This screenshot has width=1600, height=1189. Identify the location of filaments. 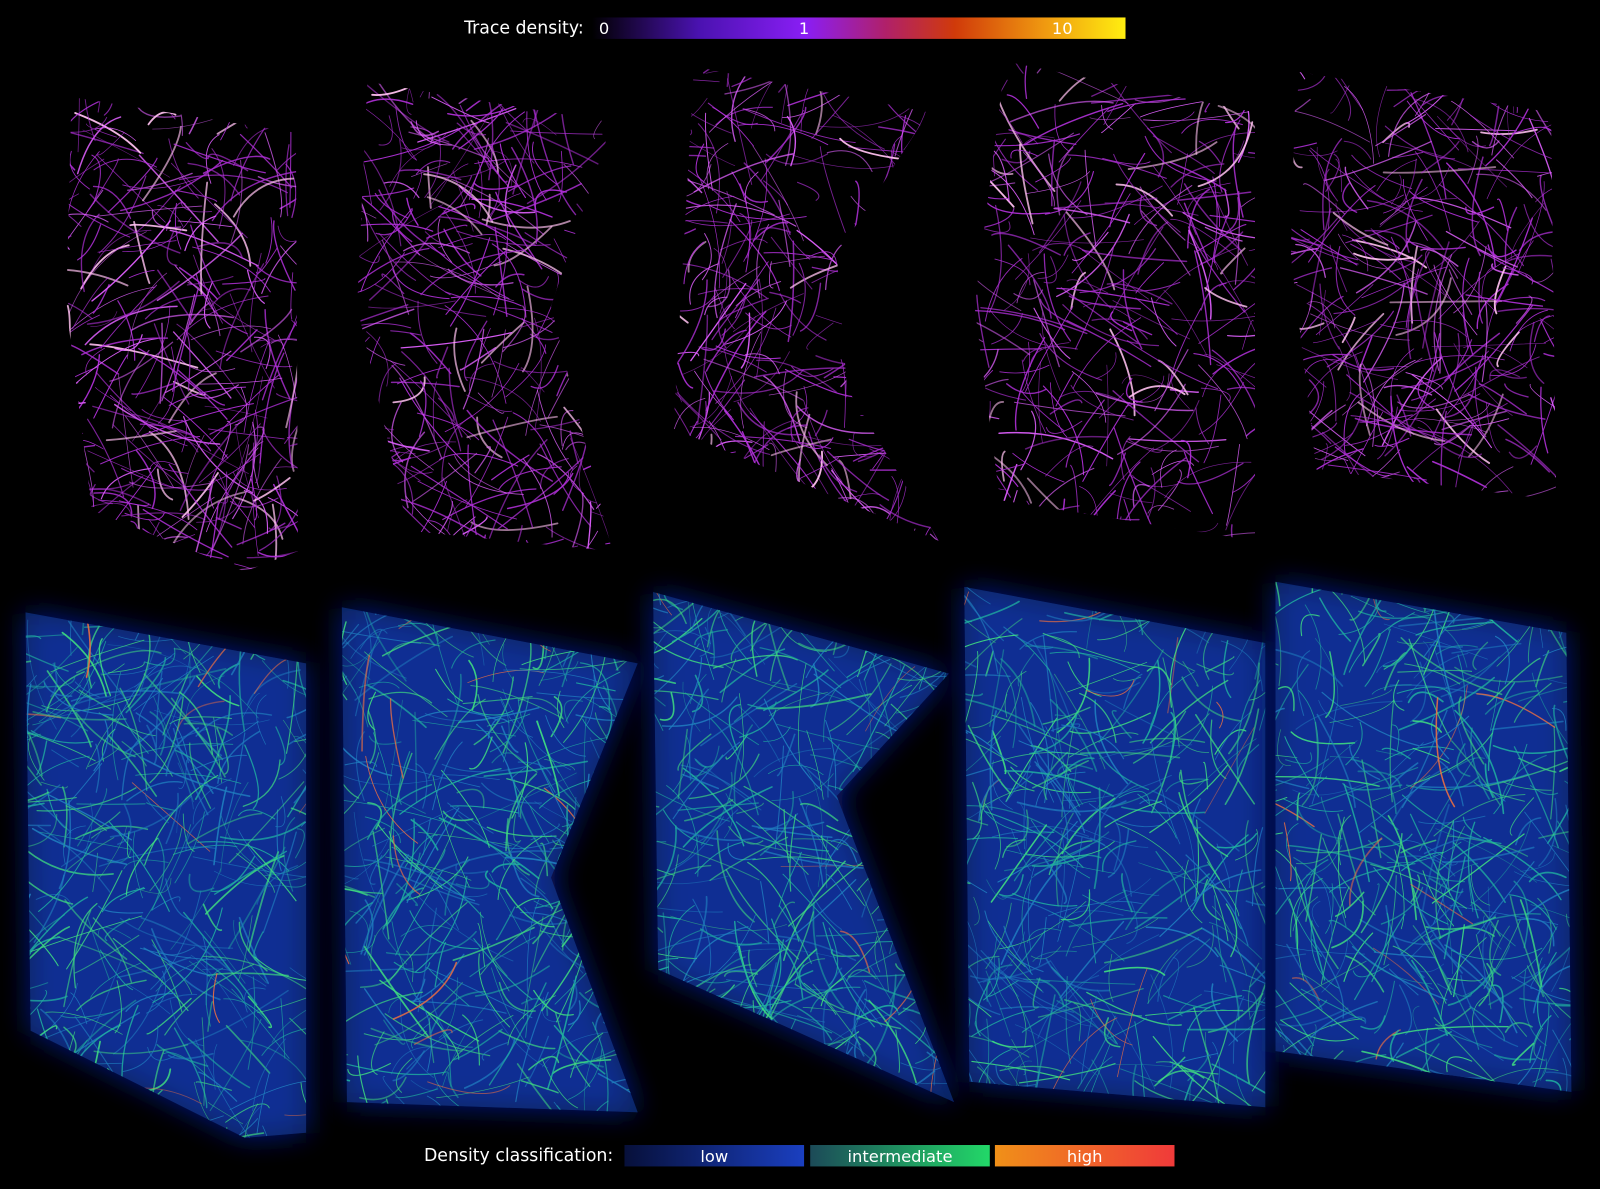
(182, 334).